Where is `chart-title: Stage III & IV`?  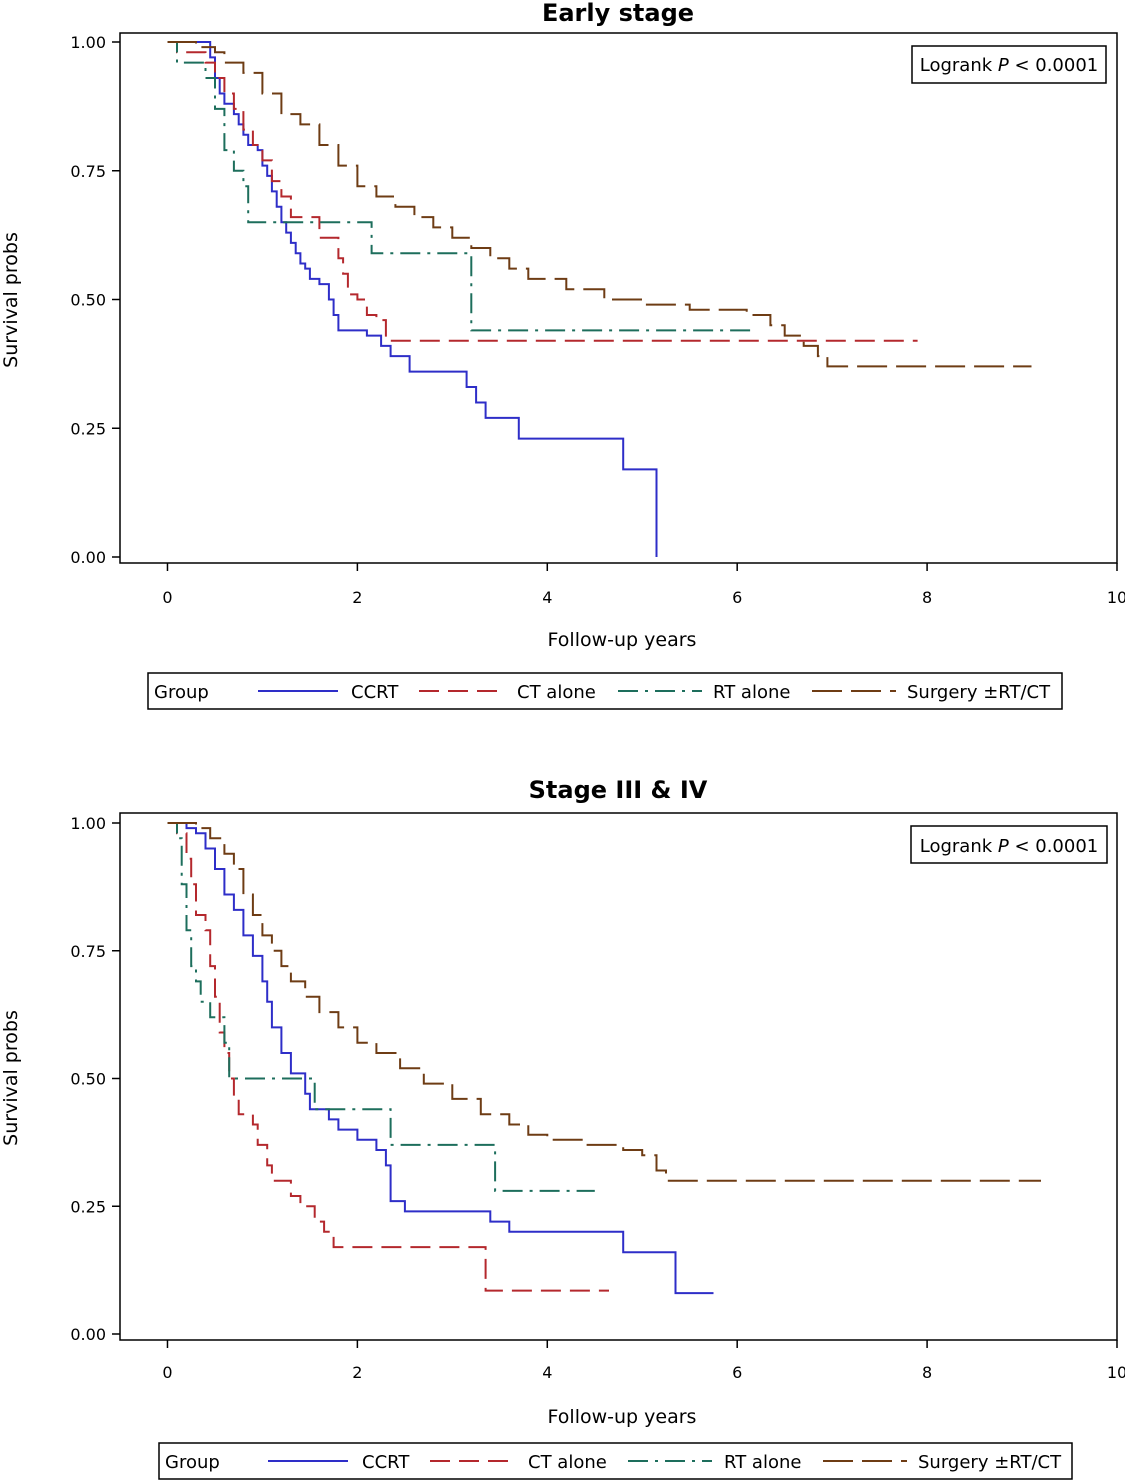 chart-title: Stage III & IV is located at coordinates (618, 790).